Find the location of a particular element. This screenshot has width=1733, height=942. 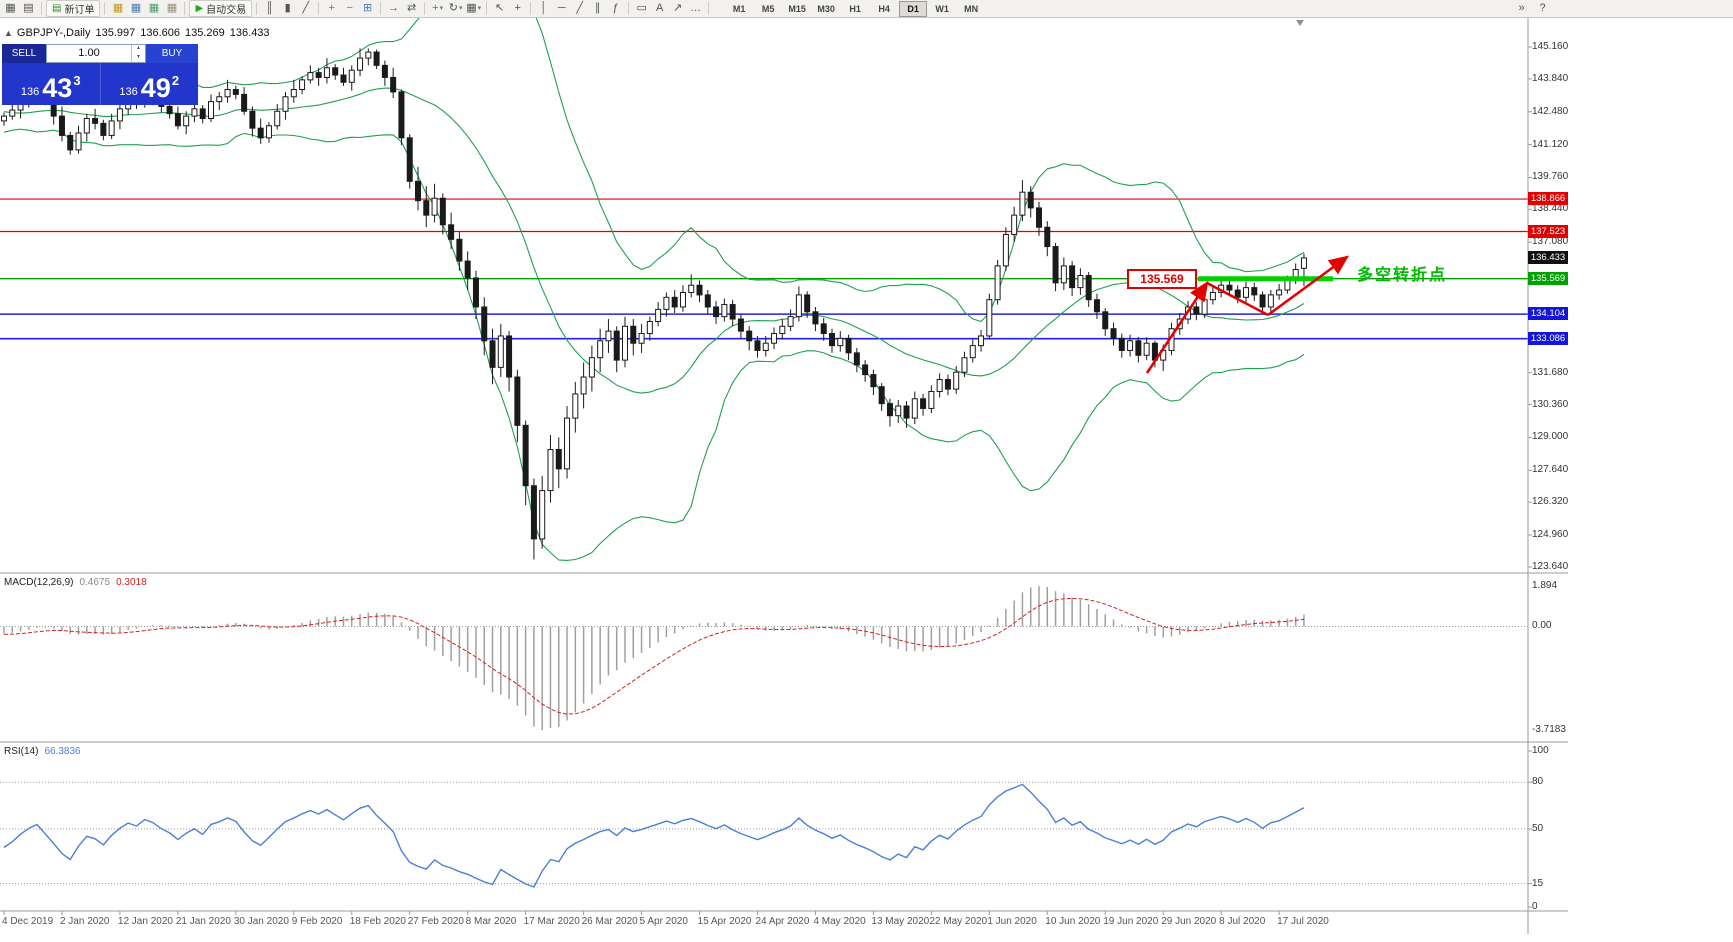

macd-title: MACD(12,26,9) is located at coordinates (39, 582).